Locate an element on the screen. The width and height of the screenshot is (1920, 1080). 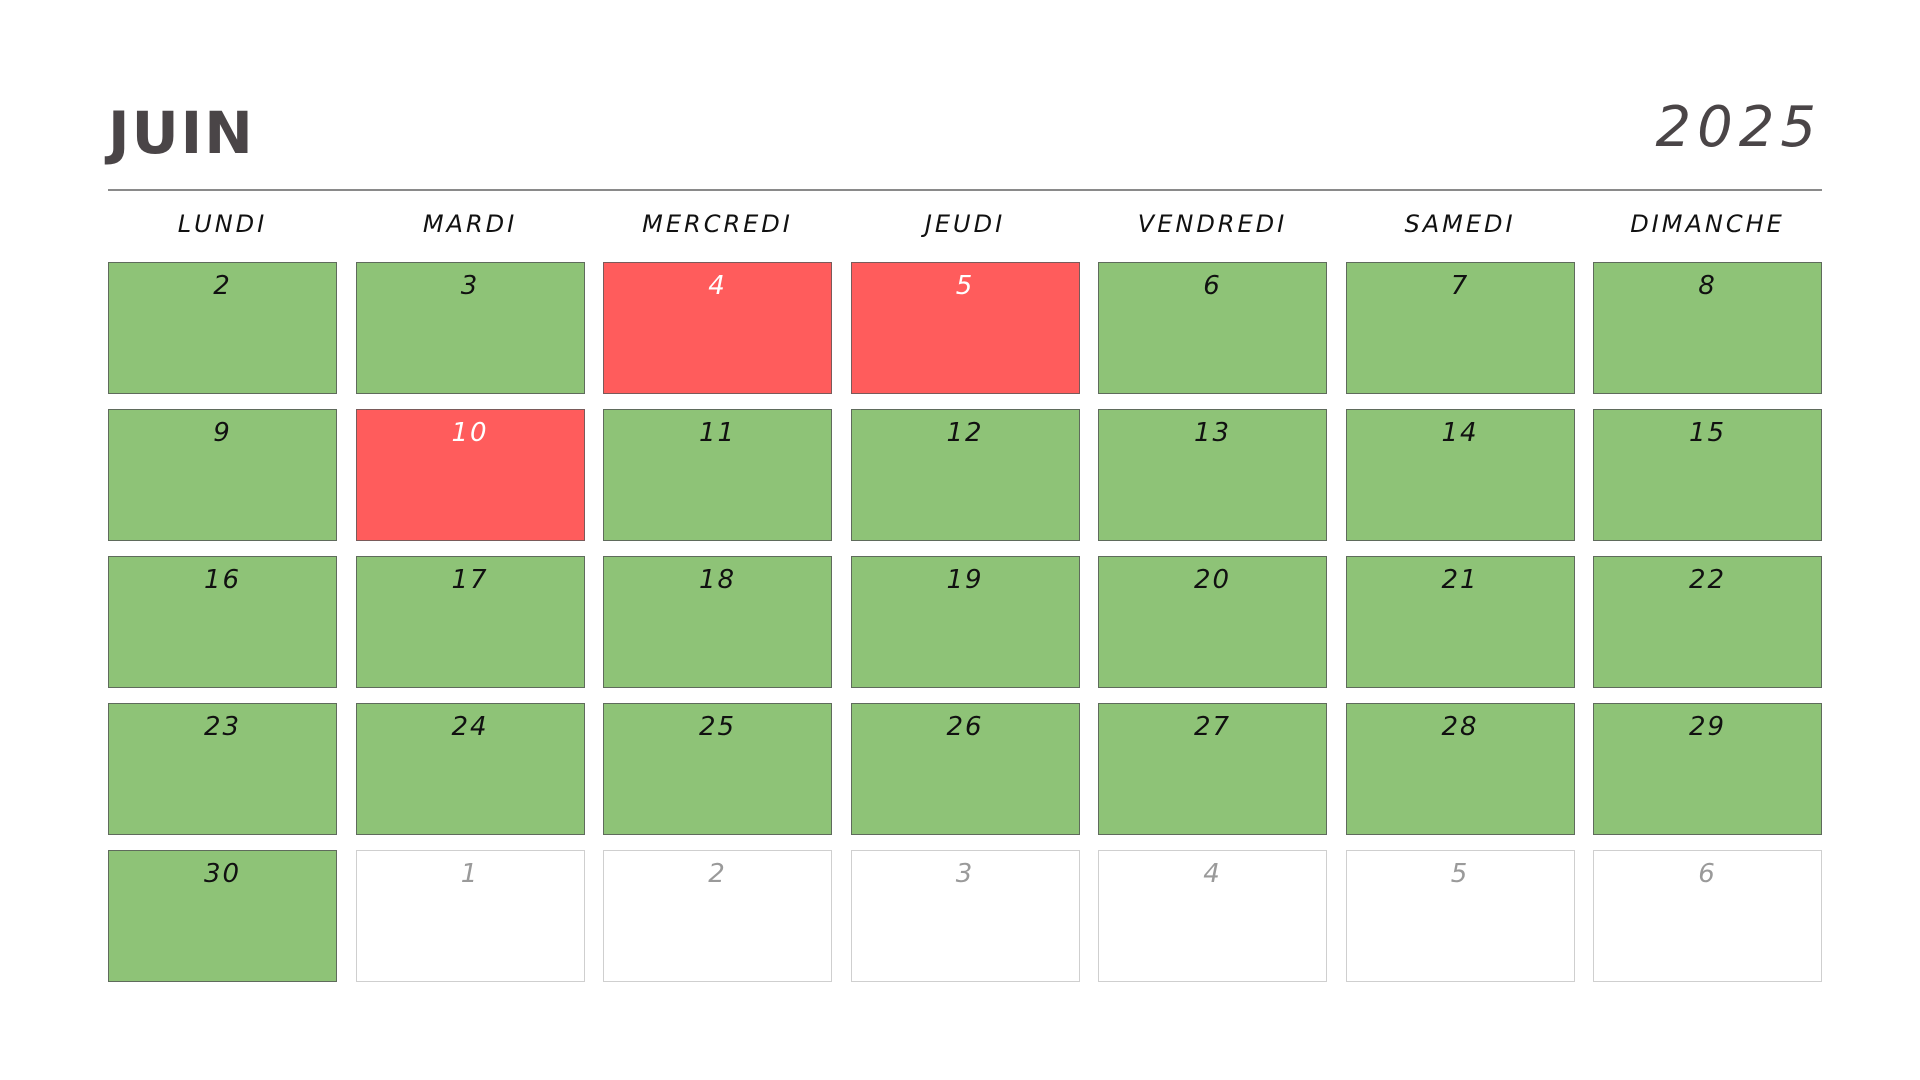
header-divider is located at coordinates (965, 190).